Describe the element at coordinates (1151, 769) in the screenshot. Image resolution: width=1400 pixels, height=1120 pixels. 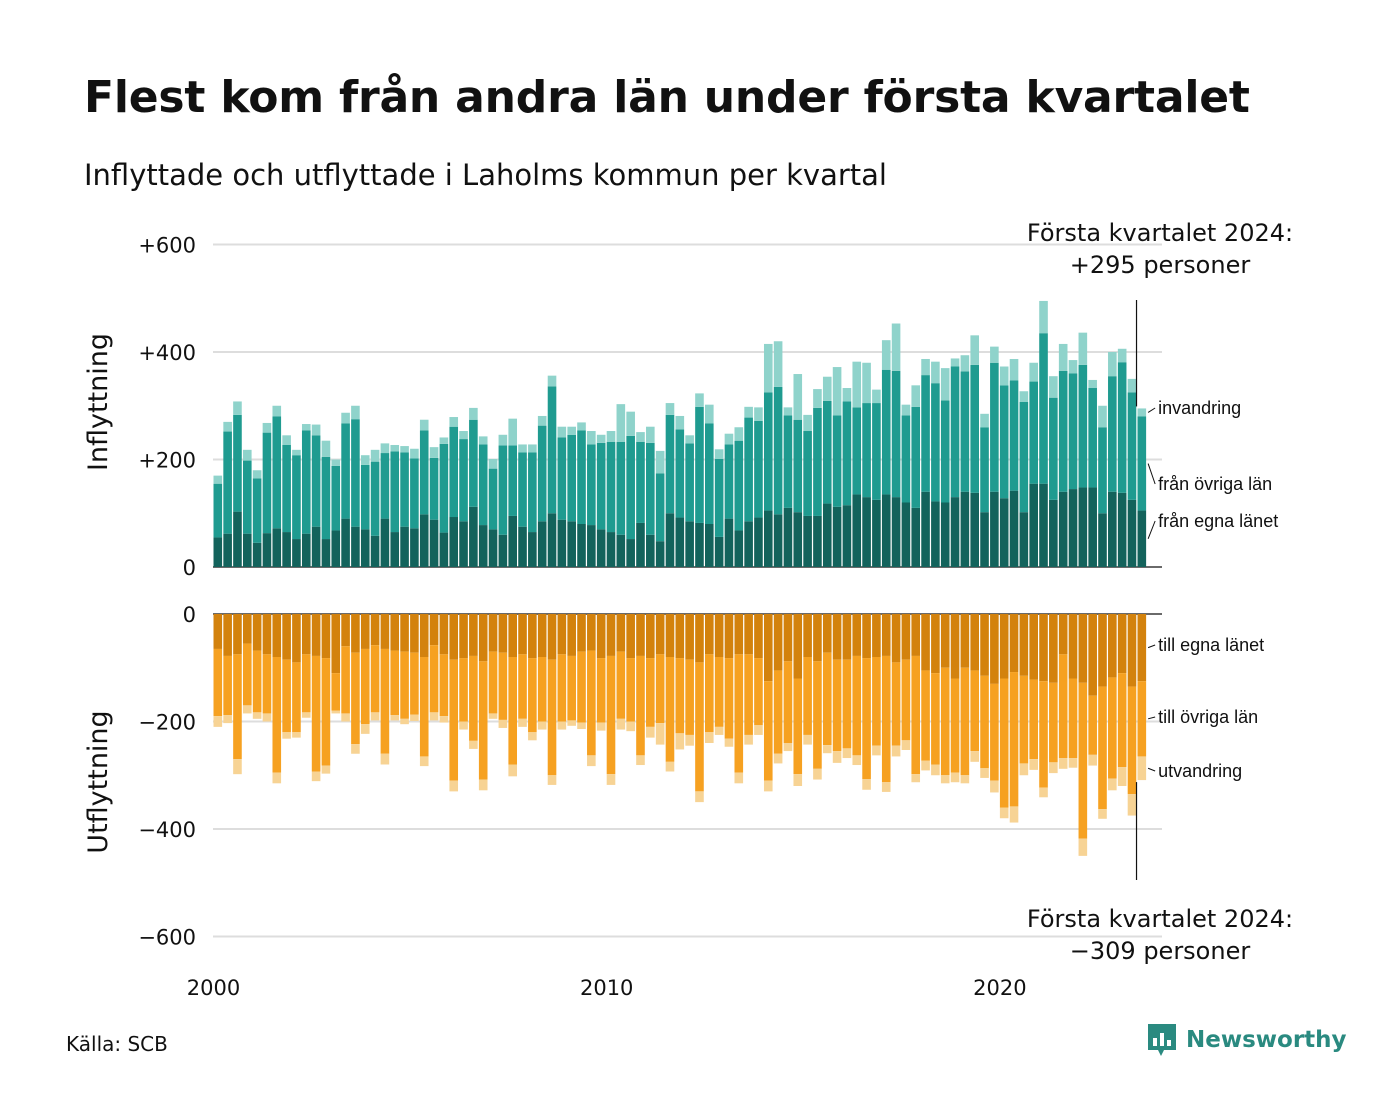
I see `label-utvandring-leader` at that location.